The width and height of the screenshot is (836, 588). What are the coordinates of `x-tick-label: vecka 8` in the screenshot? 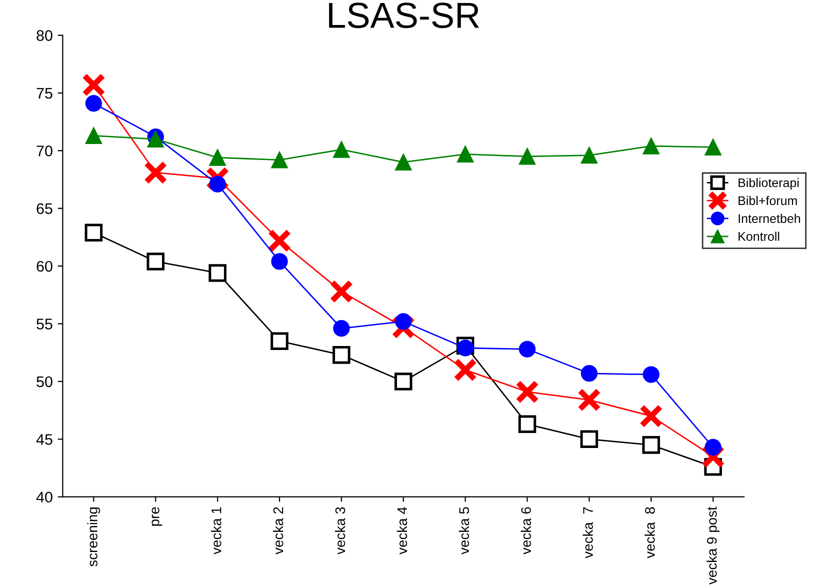 It's located at (649, 532).